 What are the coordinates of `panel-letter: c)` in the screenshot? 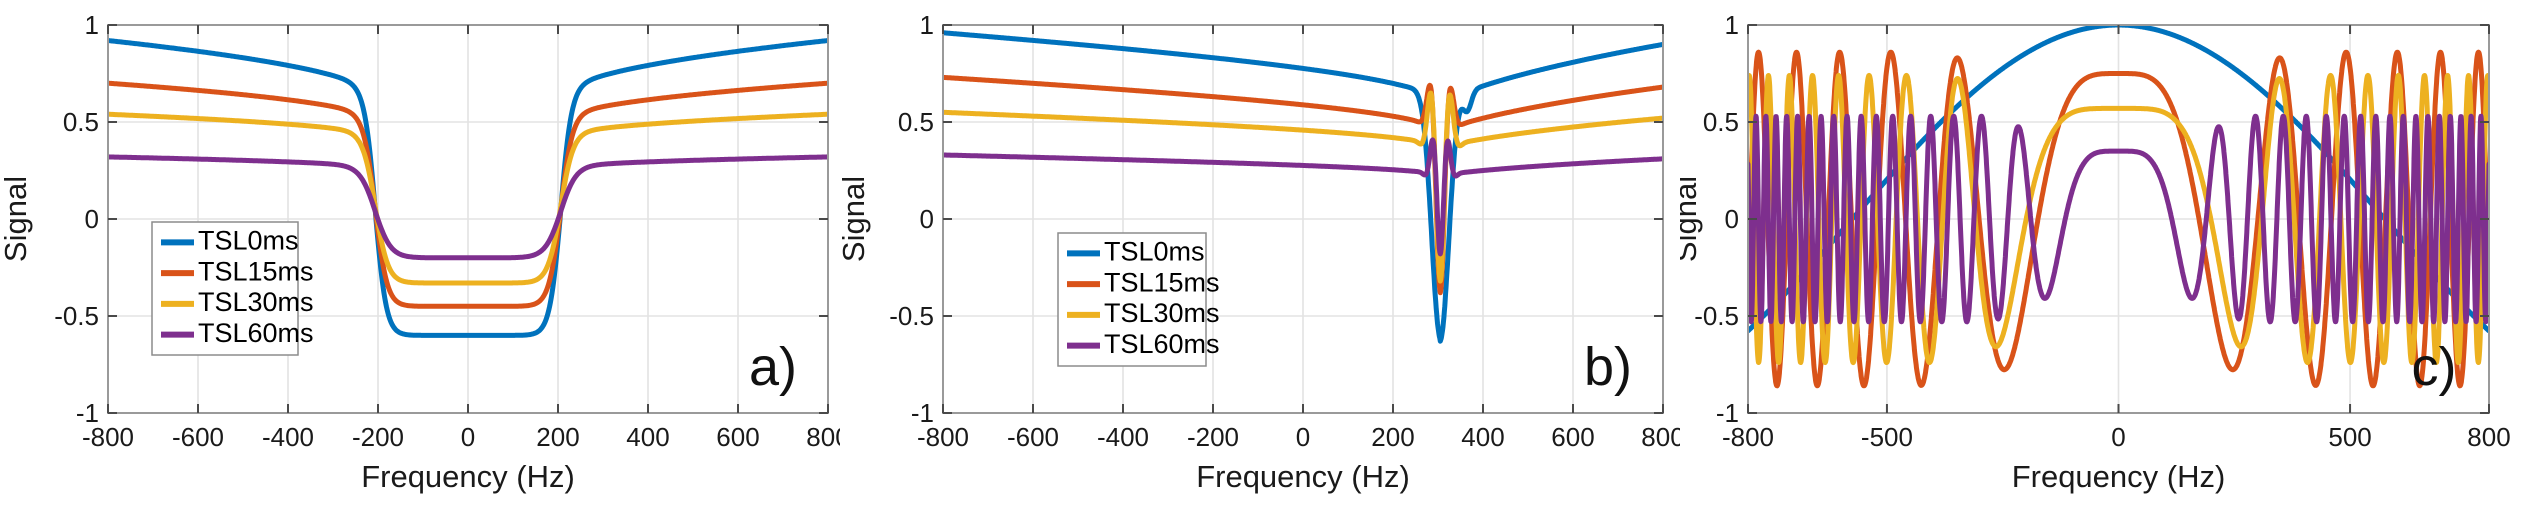 It's located at (2434, 367).